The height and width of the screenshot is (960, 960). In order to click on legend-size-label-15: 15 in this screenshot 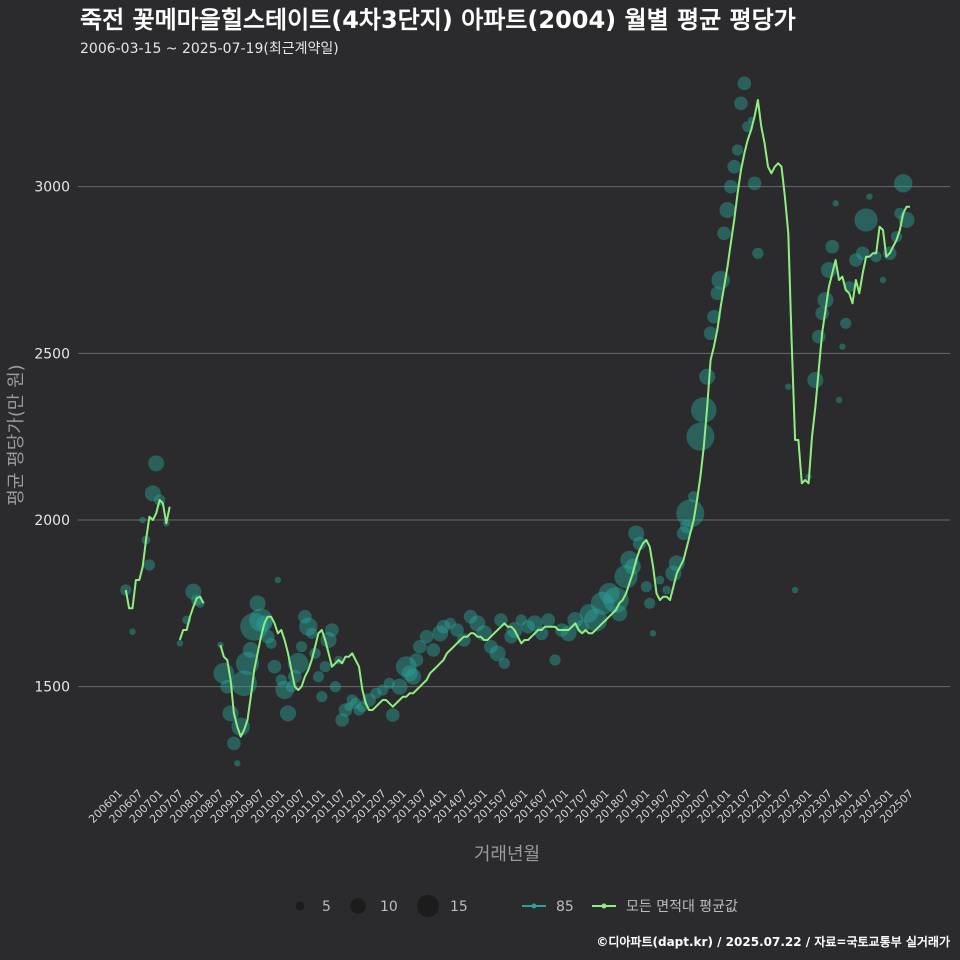, I will do `click(459, 907)`.